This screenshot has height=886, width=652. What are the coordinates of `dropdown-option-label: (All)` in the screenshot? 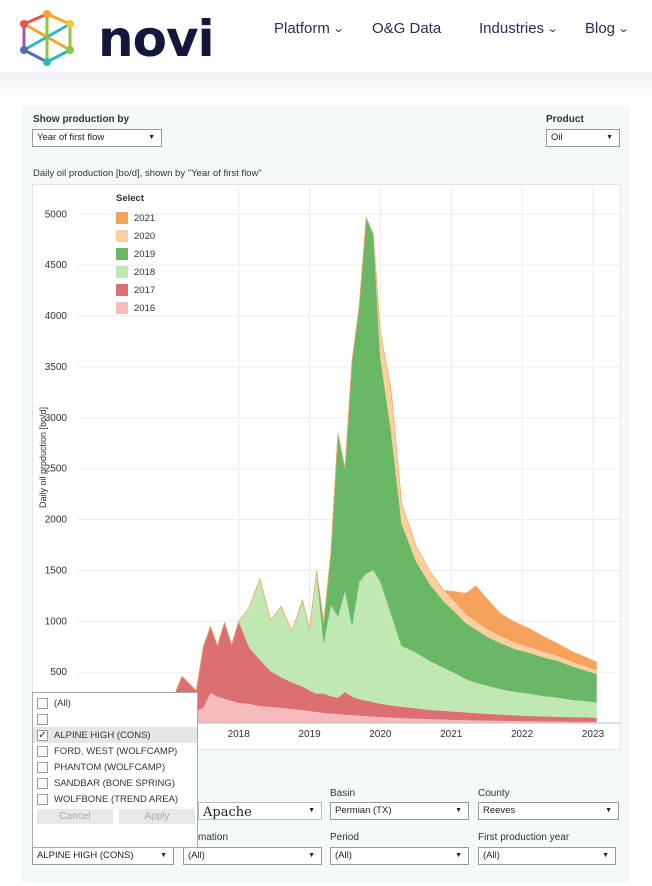 It's located at (62, 703).